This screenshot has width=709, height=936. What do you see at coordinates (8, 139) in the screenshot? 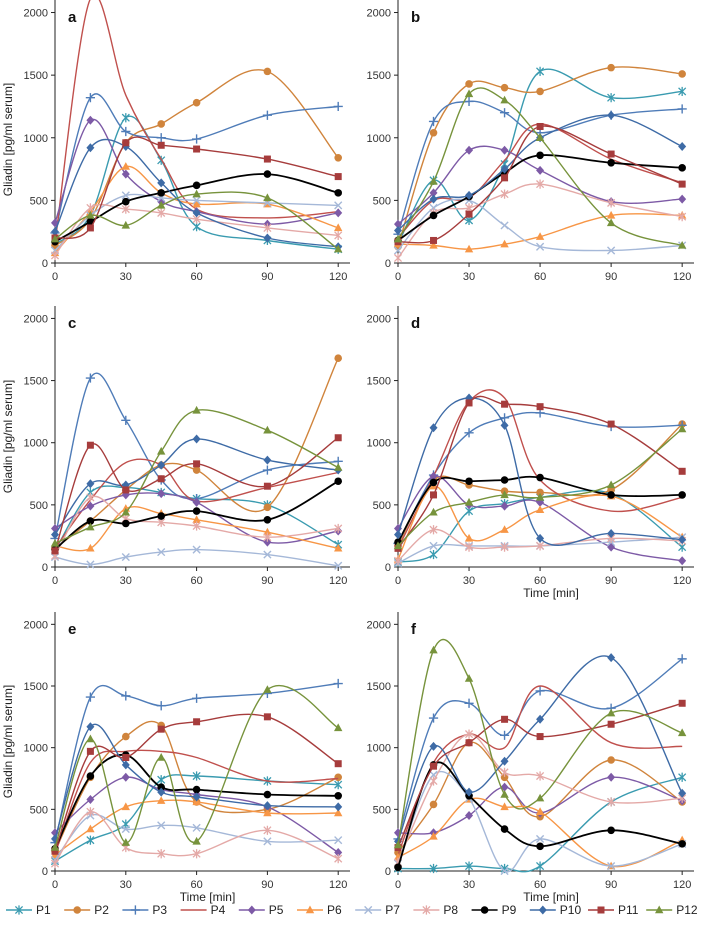
I see `y-axis-label: Gliadin [pg/ml serum]` at bounding box center [8, 139].